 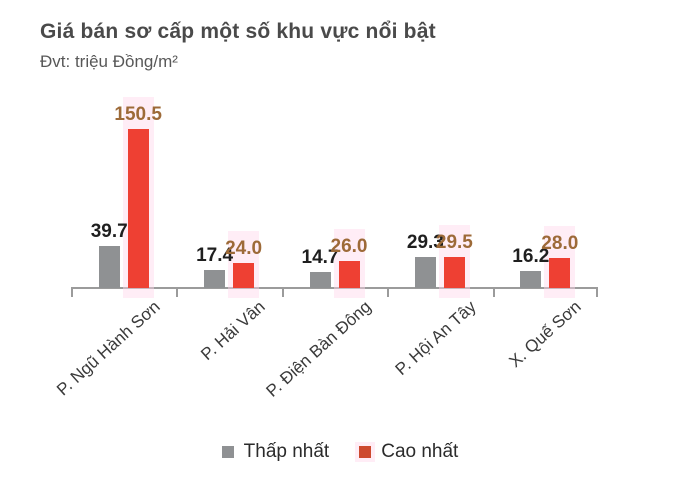 I want to click on category-label: X. Quế Sơn, so click(x=545, y=334).